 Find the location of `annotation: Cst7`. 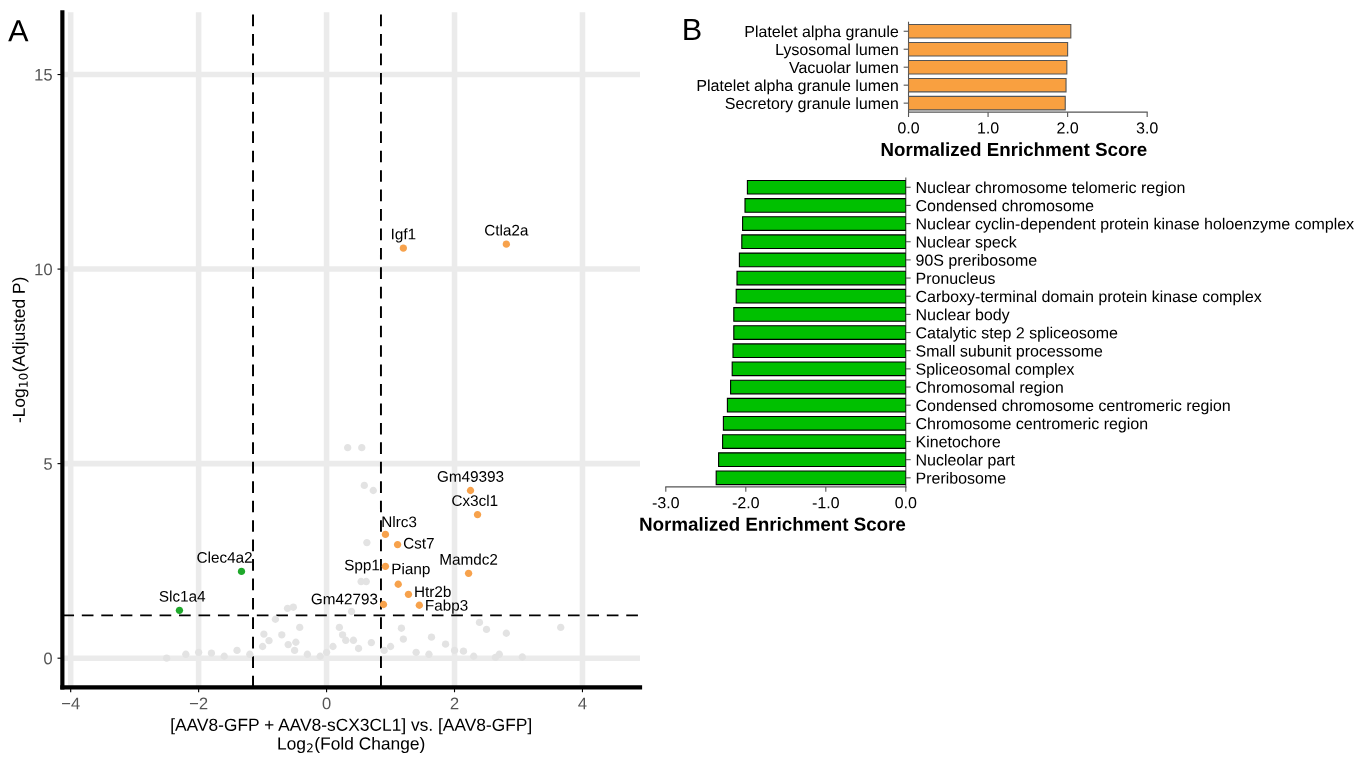

annotation: Cst7 is located at coordinates (418, 543).